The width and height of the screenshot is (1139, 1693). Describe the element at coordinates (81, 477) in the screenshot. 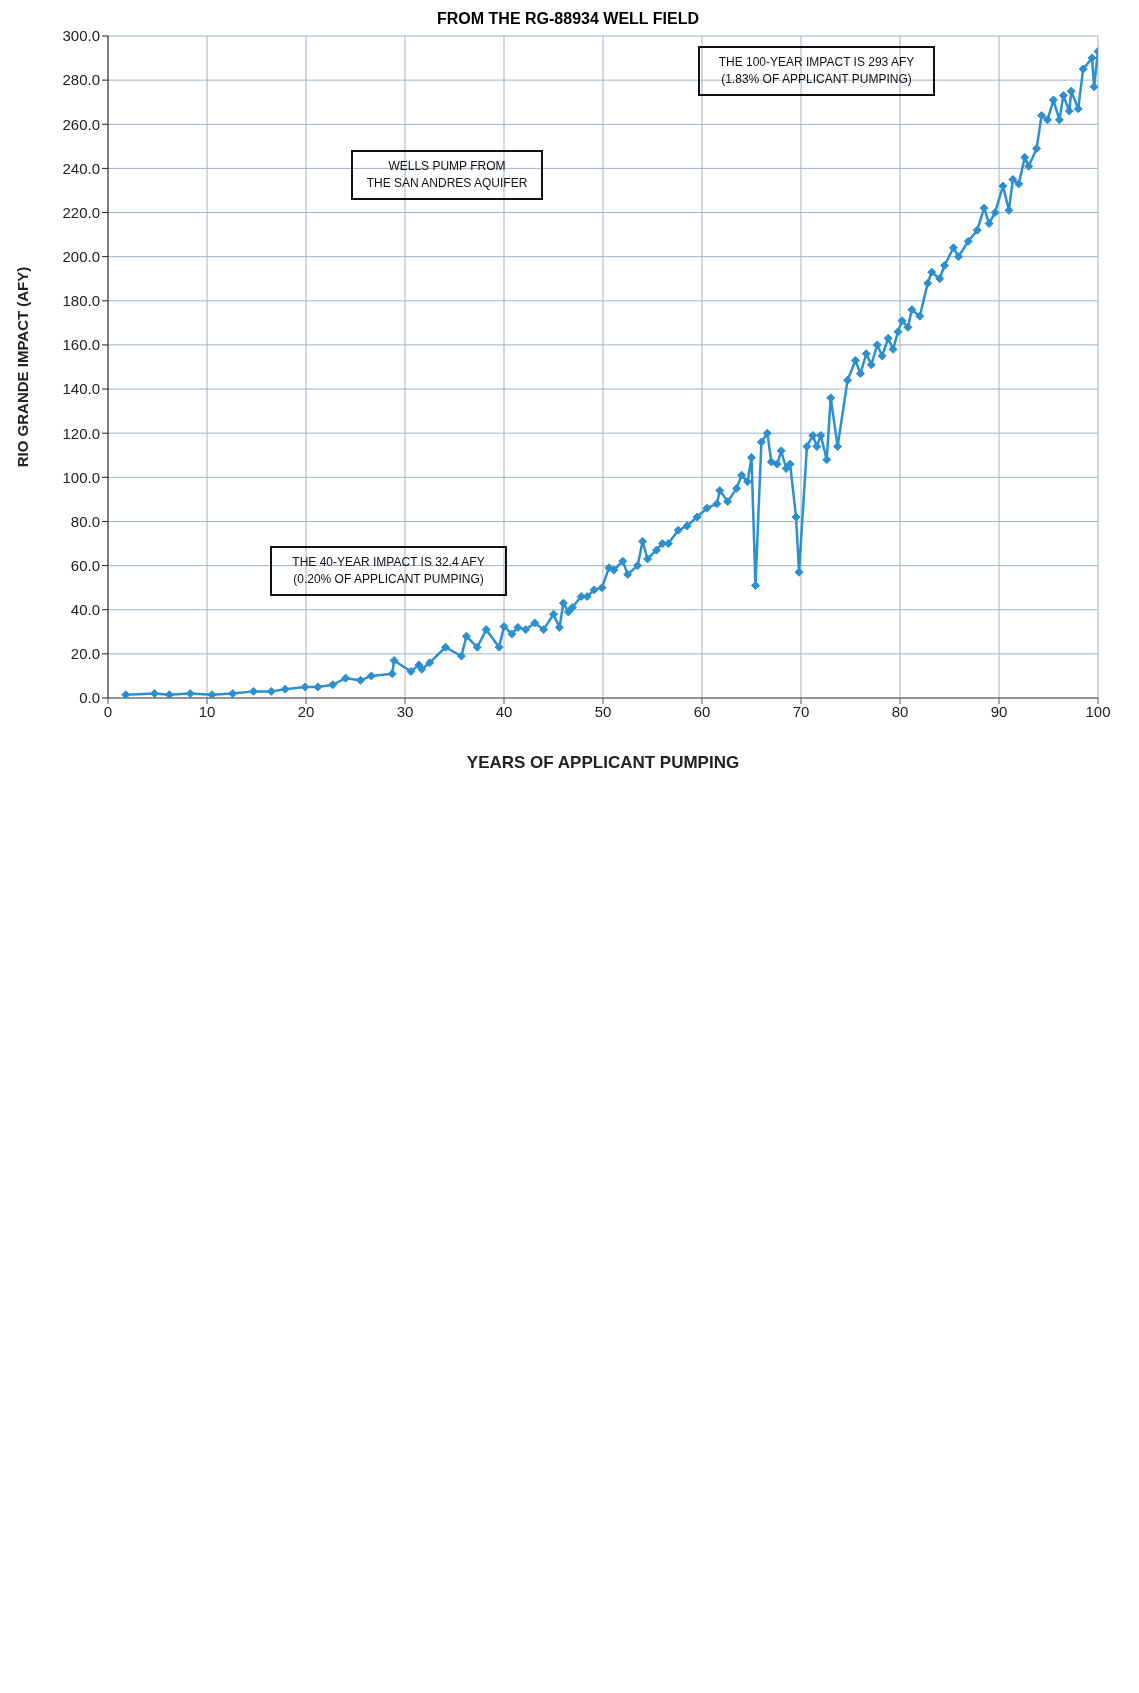

I see `y-tick-label: 100.0` at that location.